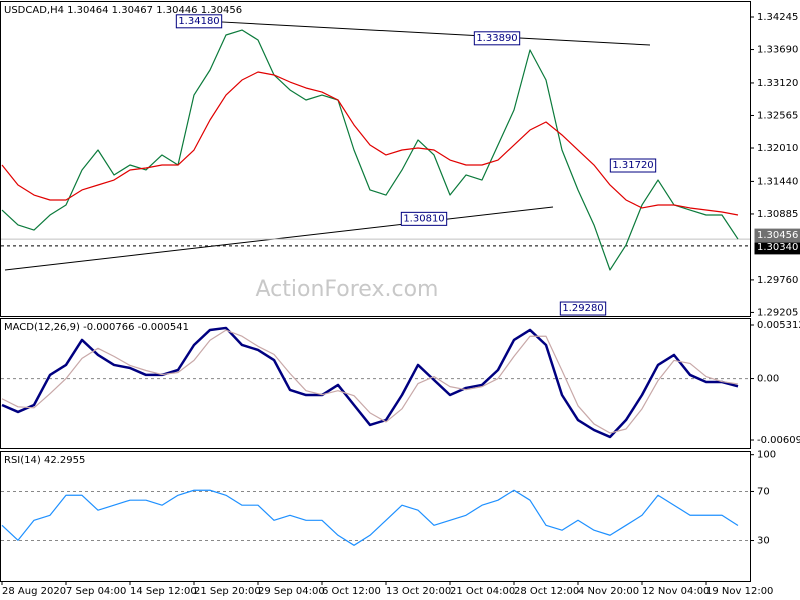 This screenshot has height=600, width=800. What do you see at coordinates (347, 289) in the screenshot?
I see `watermark: ActionForex.com` at bounding box center [347, 289].